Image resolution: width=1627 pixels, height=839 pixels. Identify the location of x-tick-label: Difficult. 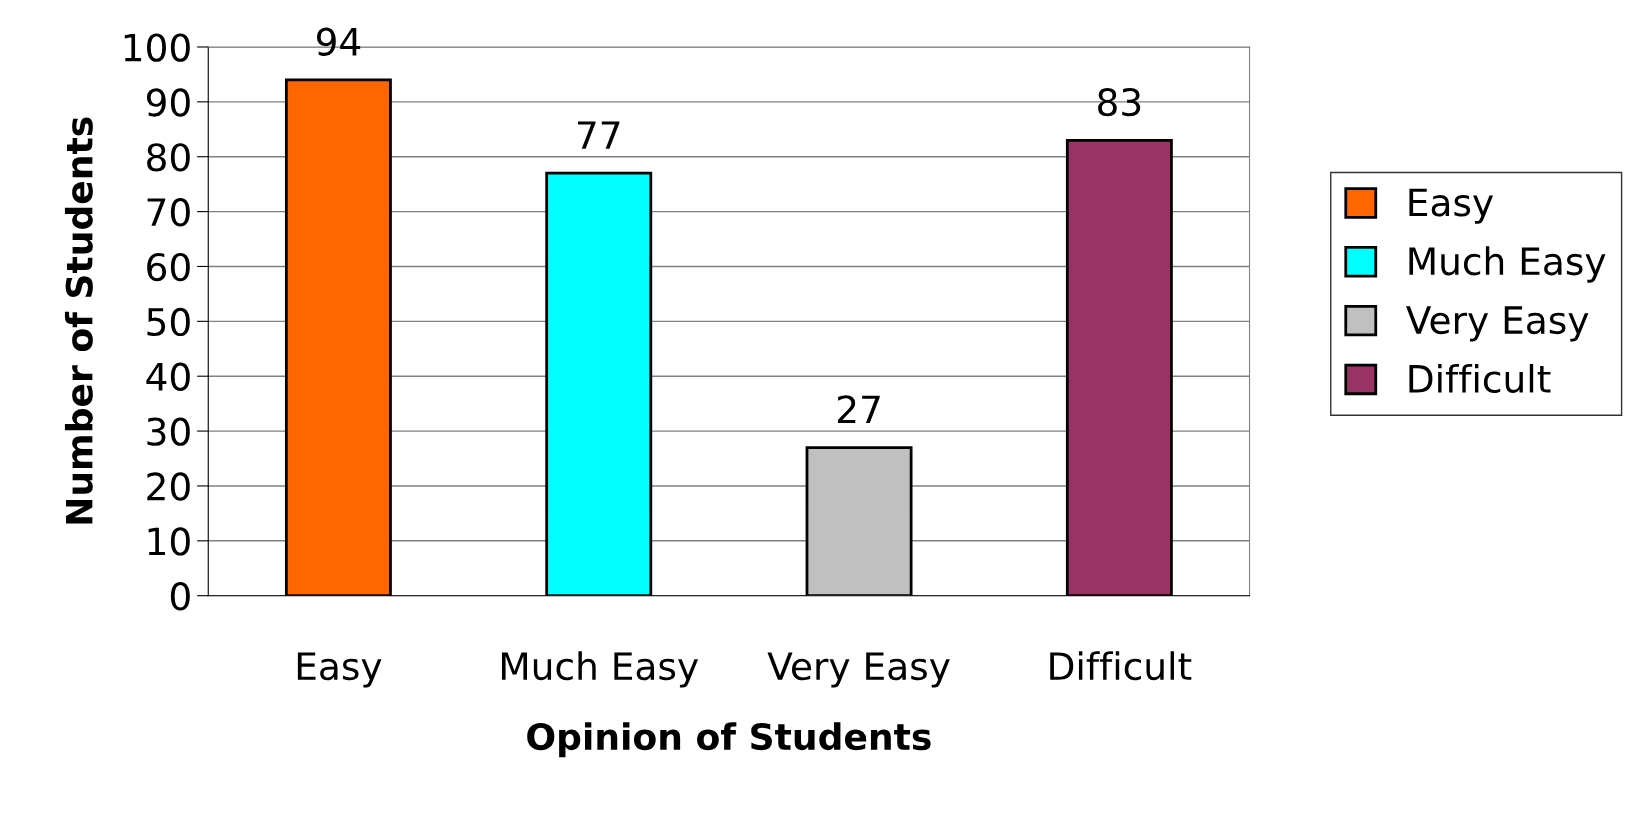
(1121, 666).